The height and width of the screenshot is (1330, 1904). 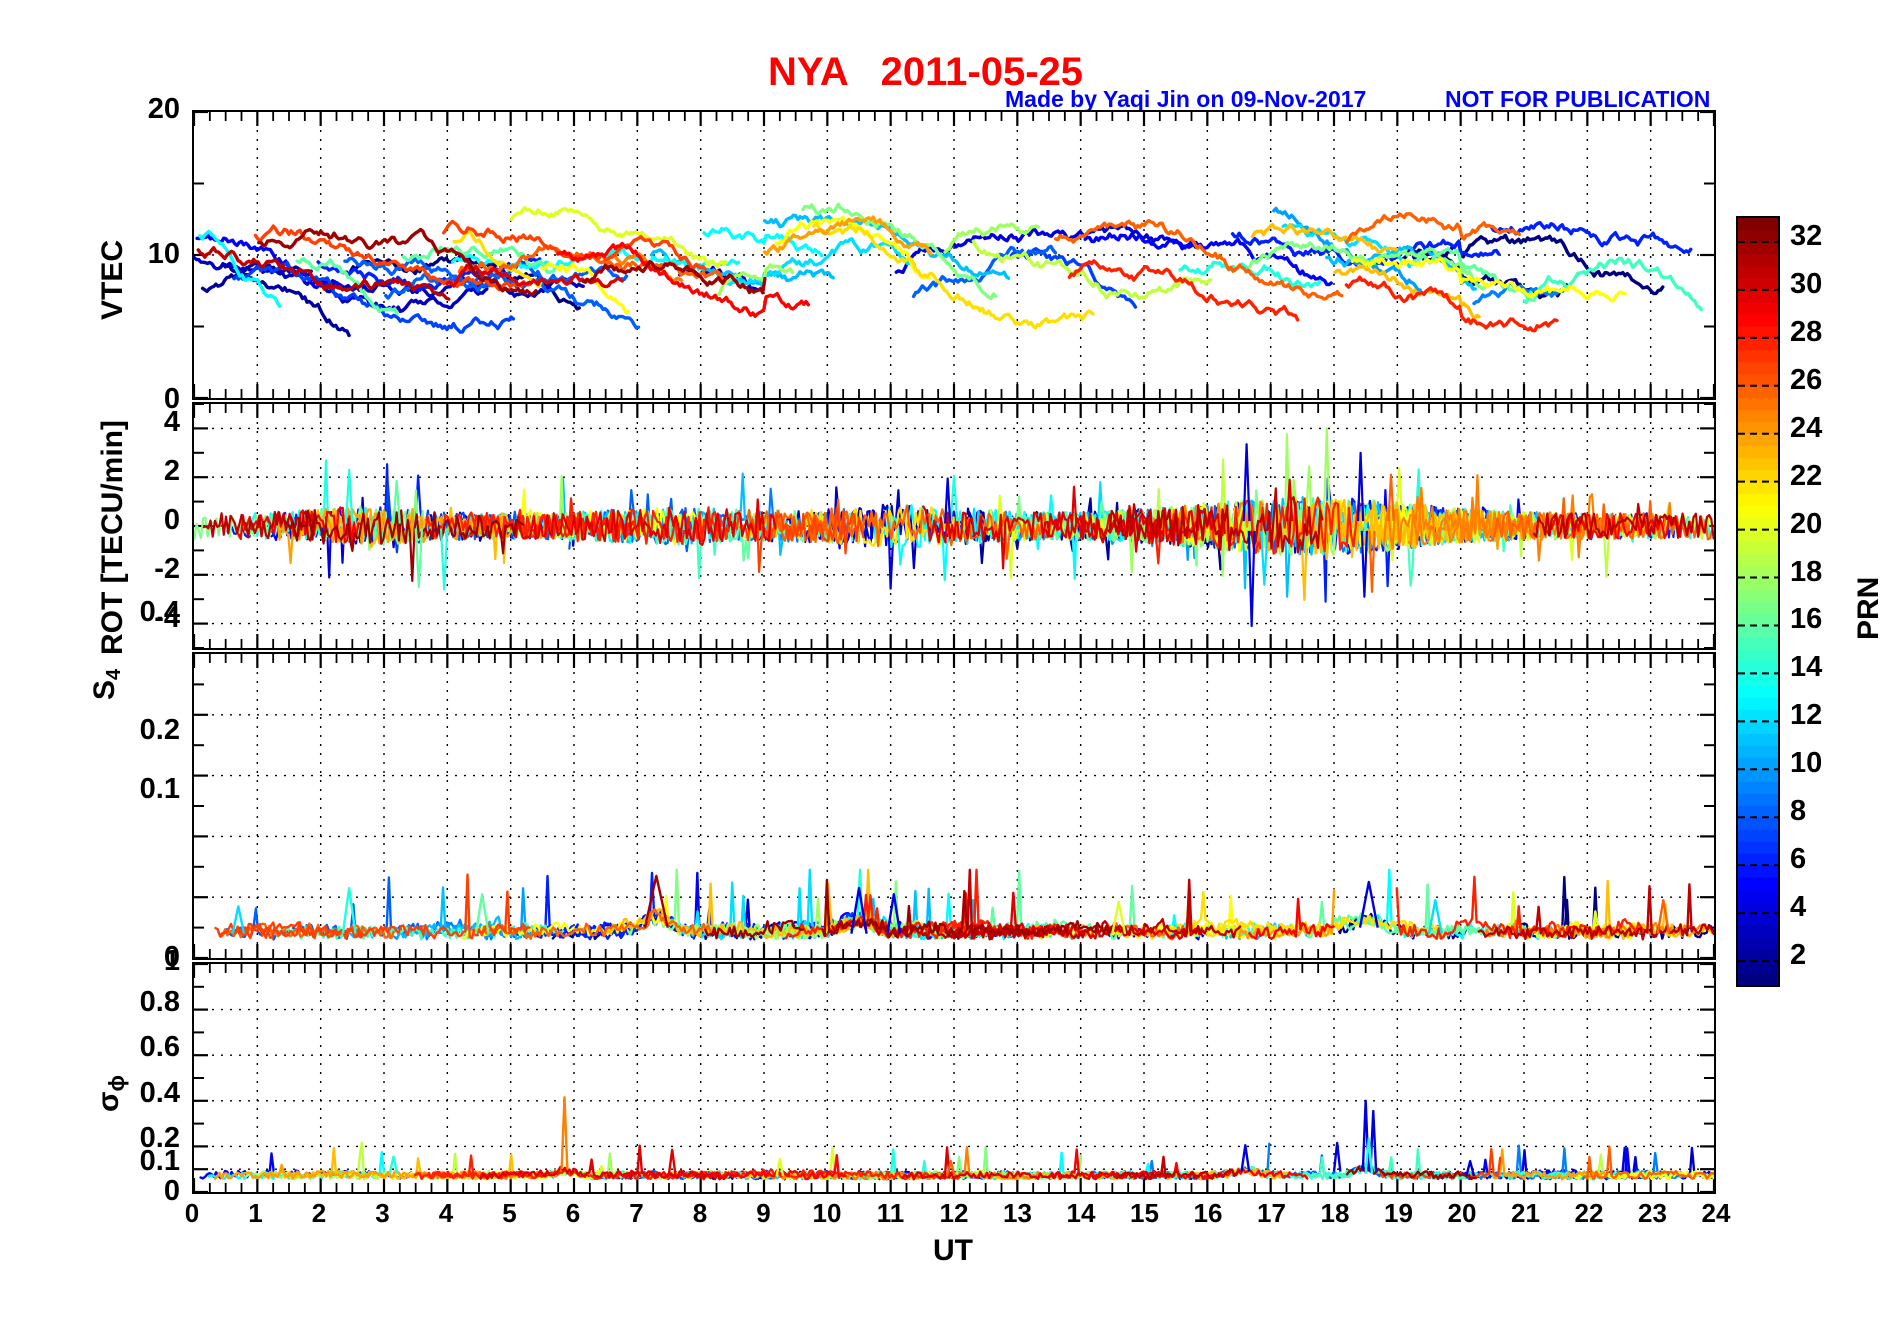 What do you see at coordinates (1798, 811) in the screenshot?
I see `colorbar-tick-8: 8` at bounding box center [1798, 811].